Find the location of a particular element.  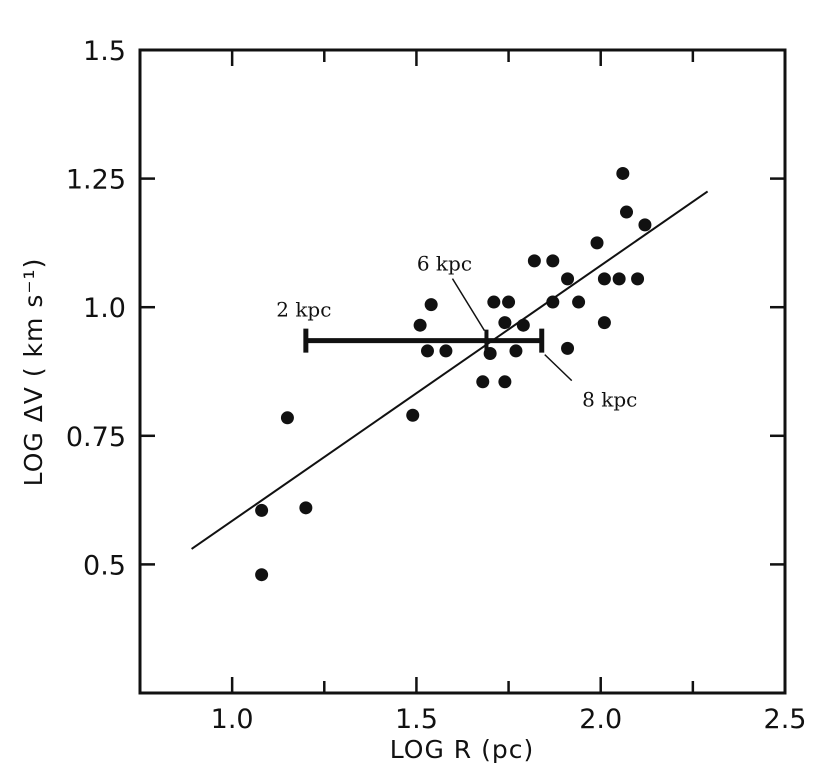

x-tick-label: 2.0 is located at coordinates (600, 719).